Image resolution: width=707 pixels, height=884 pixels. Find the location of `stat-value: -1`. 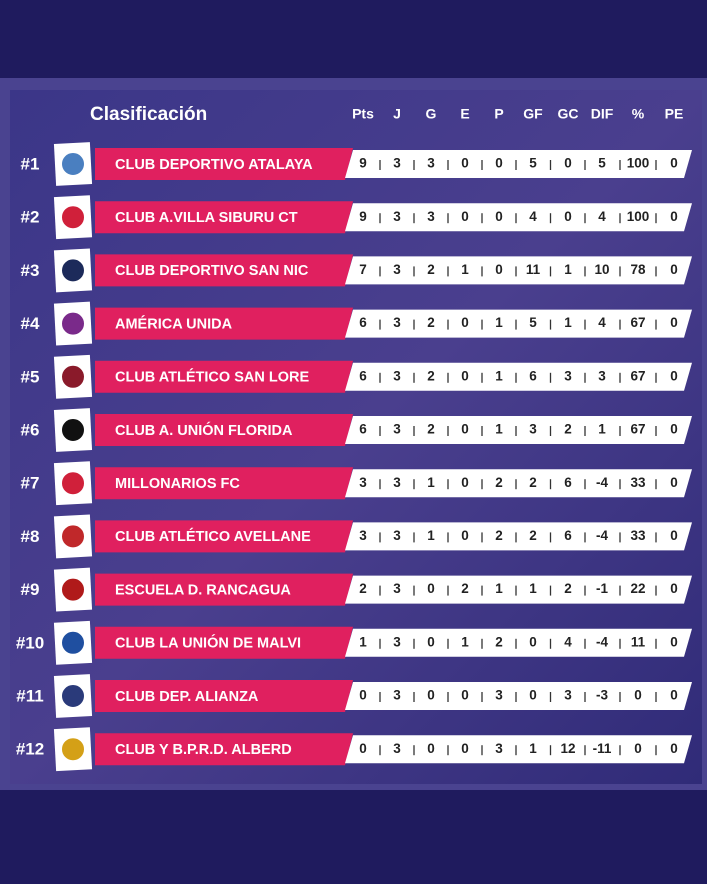

stat-value: -1 is located at coordinates (602, 588).